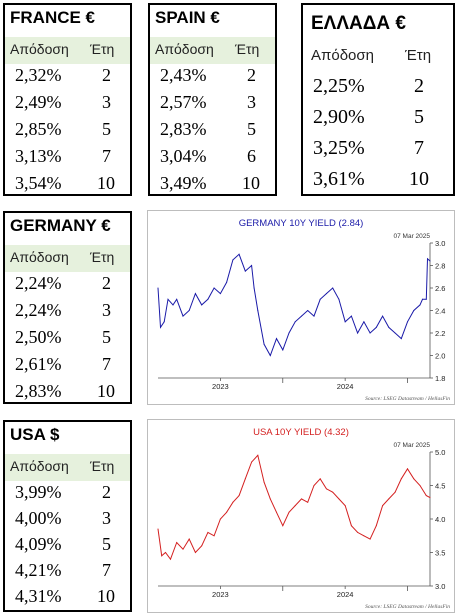 This screenshot has height=615, width=457. Describe the element at coordinates (440, 311) in the screenshot. I see `y-tick-label: 2.4` at that location.